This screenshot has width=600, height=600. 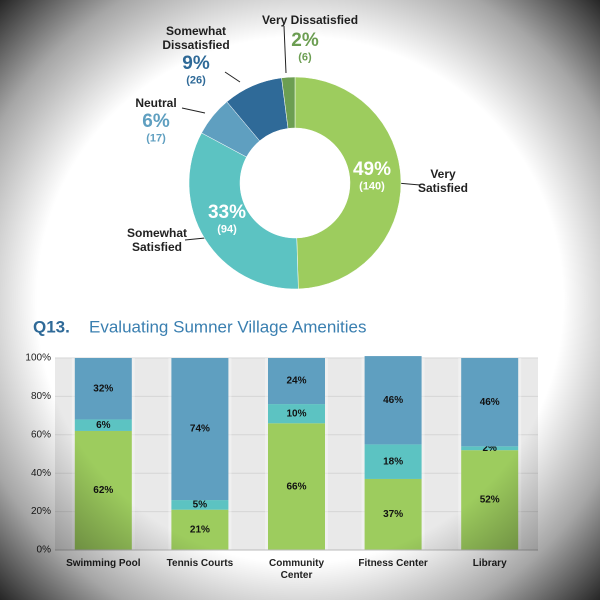 What do you see at coordinates (372, 170) in the screenshot?
I see `slice-value-label: 49%` at bounding box center [372, 170].